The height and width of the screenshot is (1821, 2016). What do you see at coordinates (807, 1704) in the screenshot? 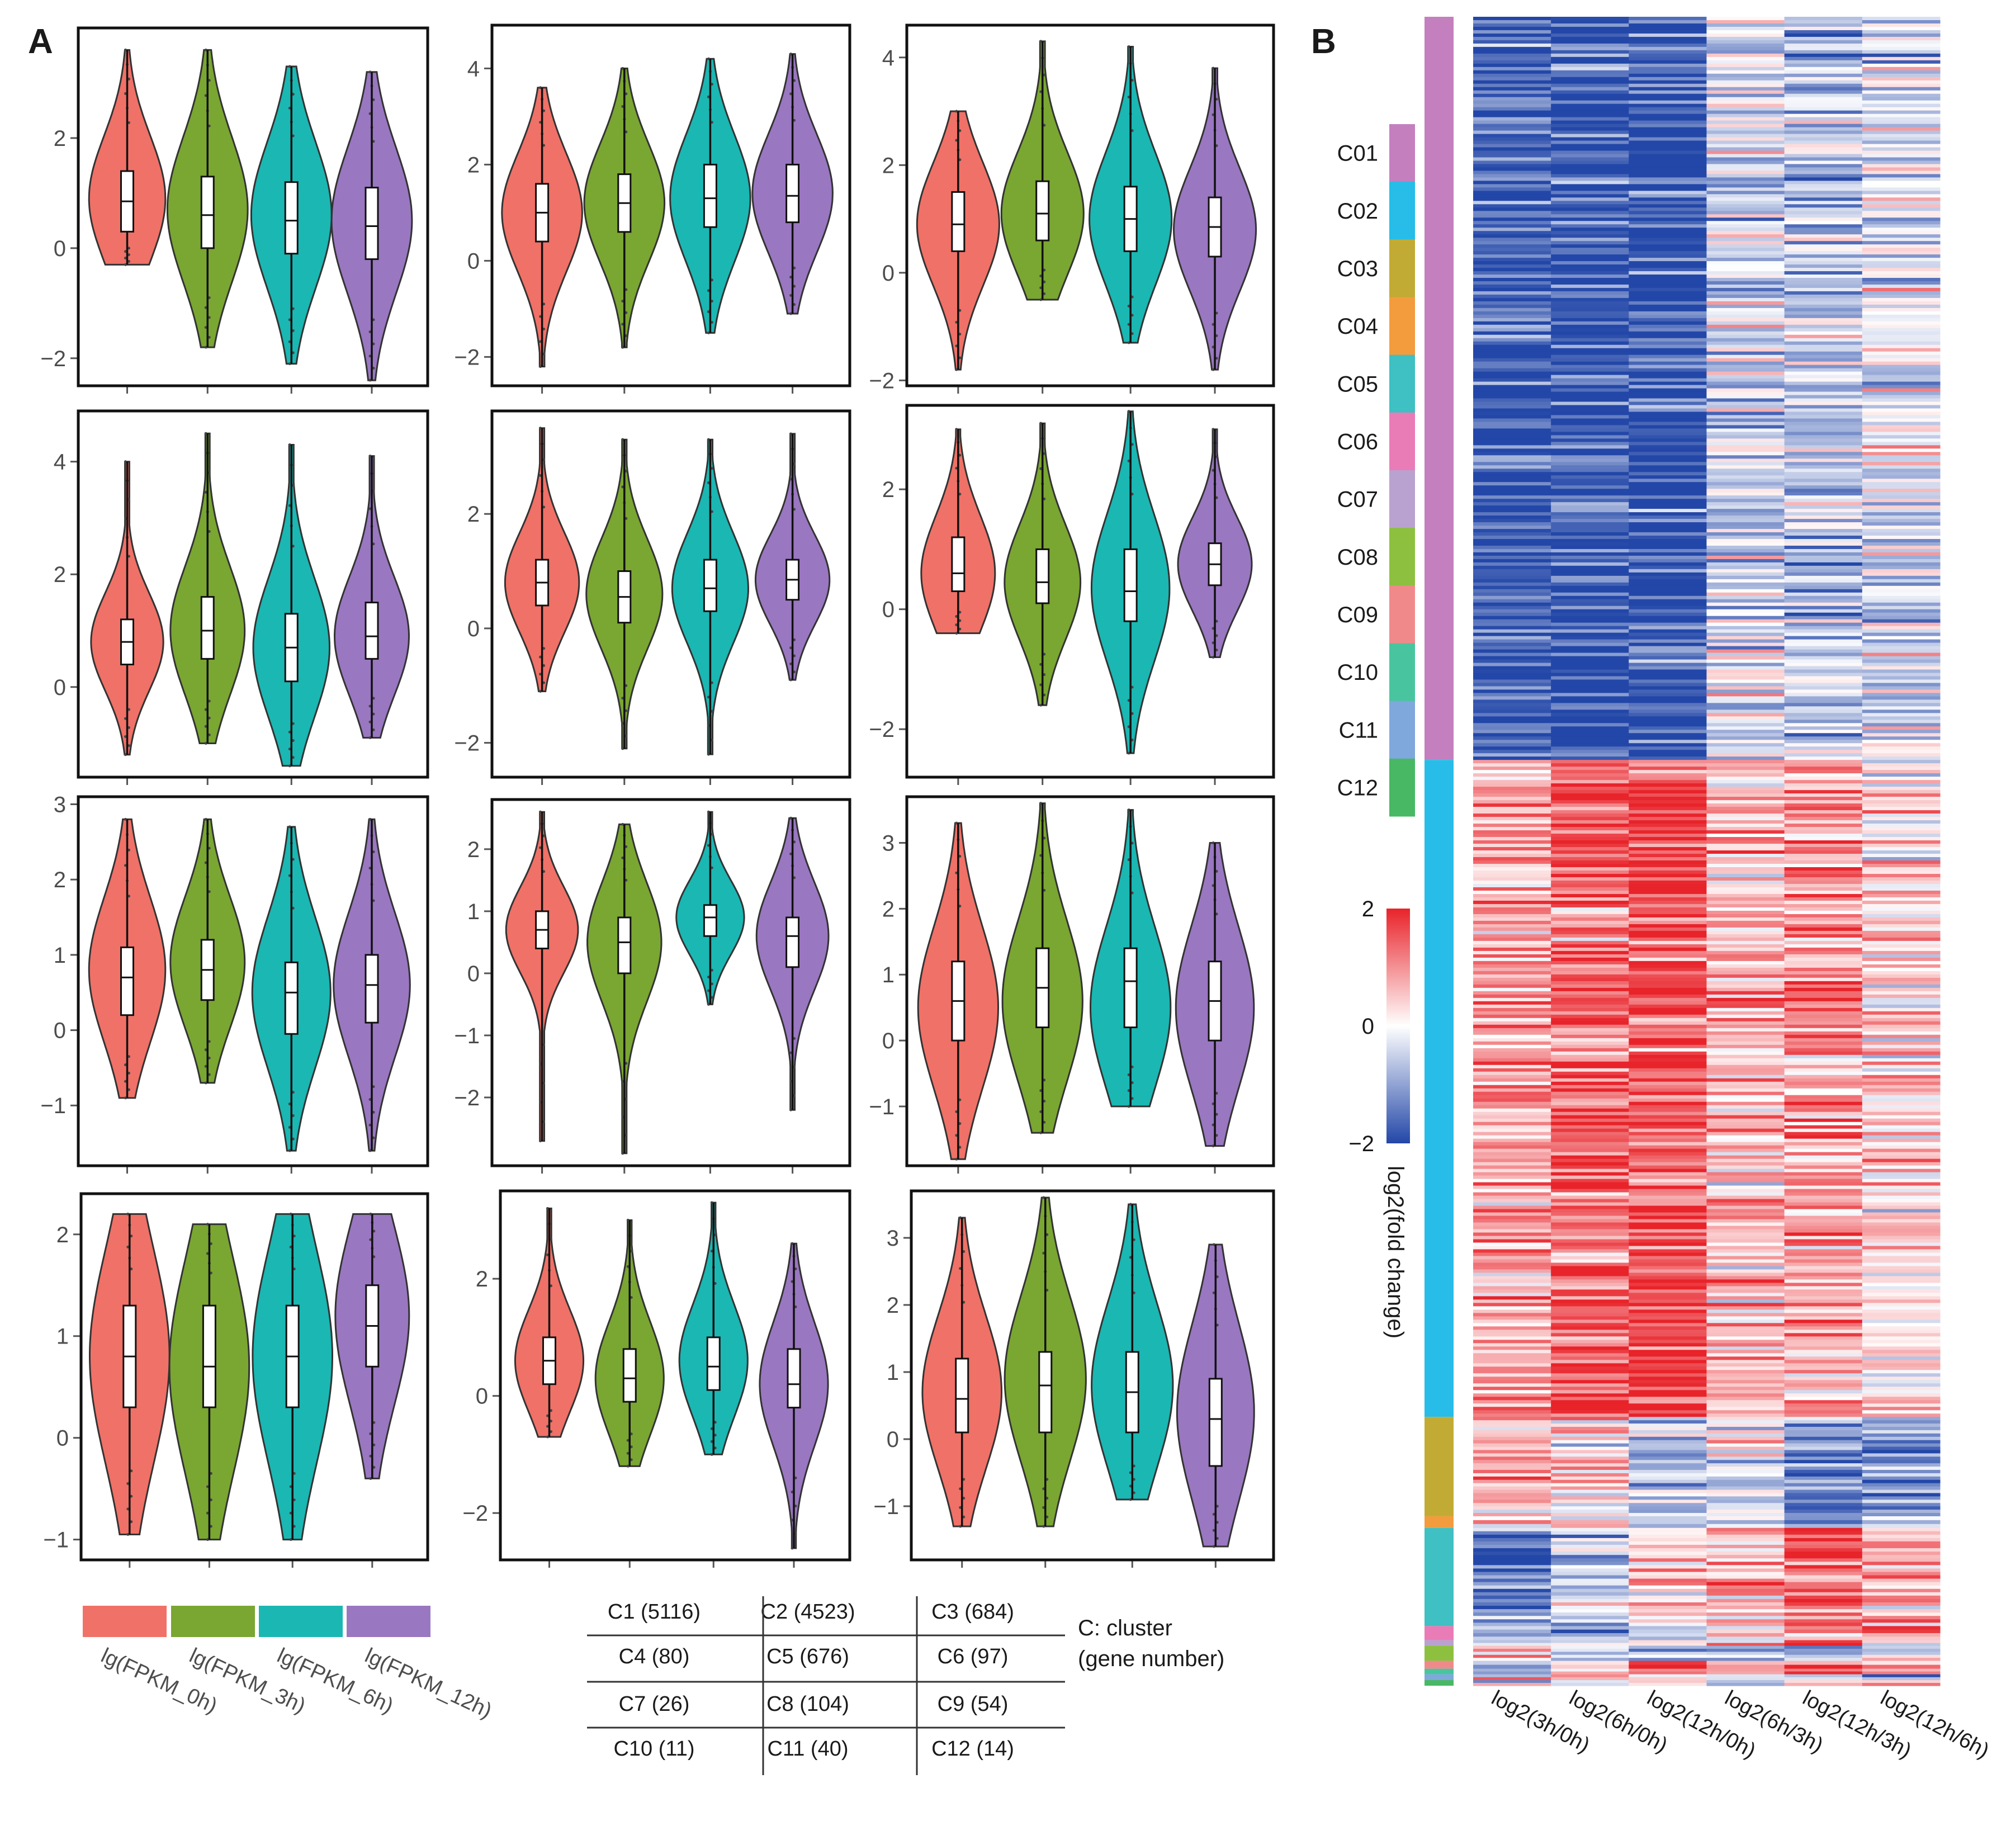
I see `cluster-table-cell: C8 (104)` at bounding box center [807, 1704].